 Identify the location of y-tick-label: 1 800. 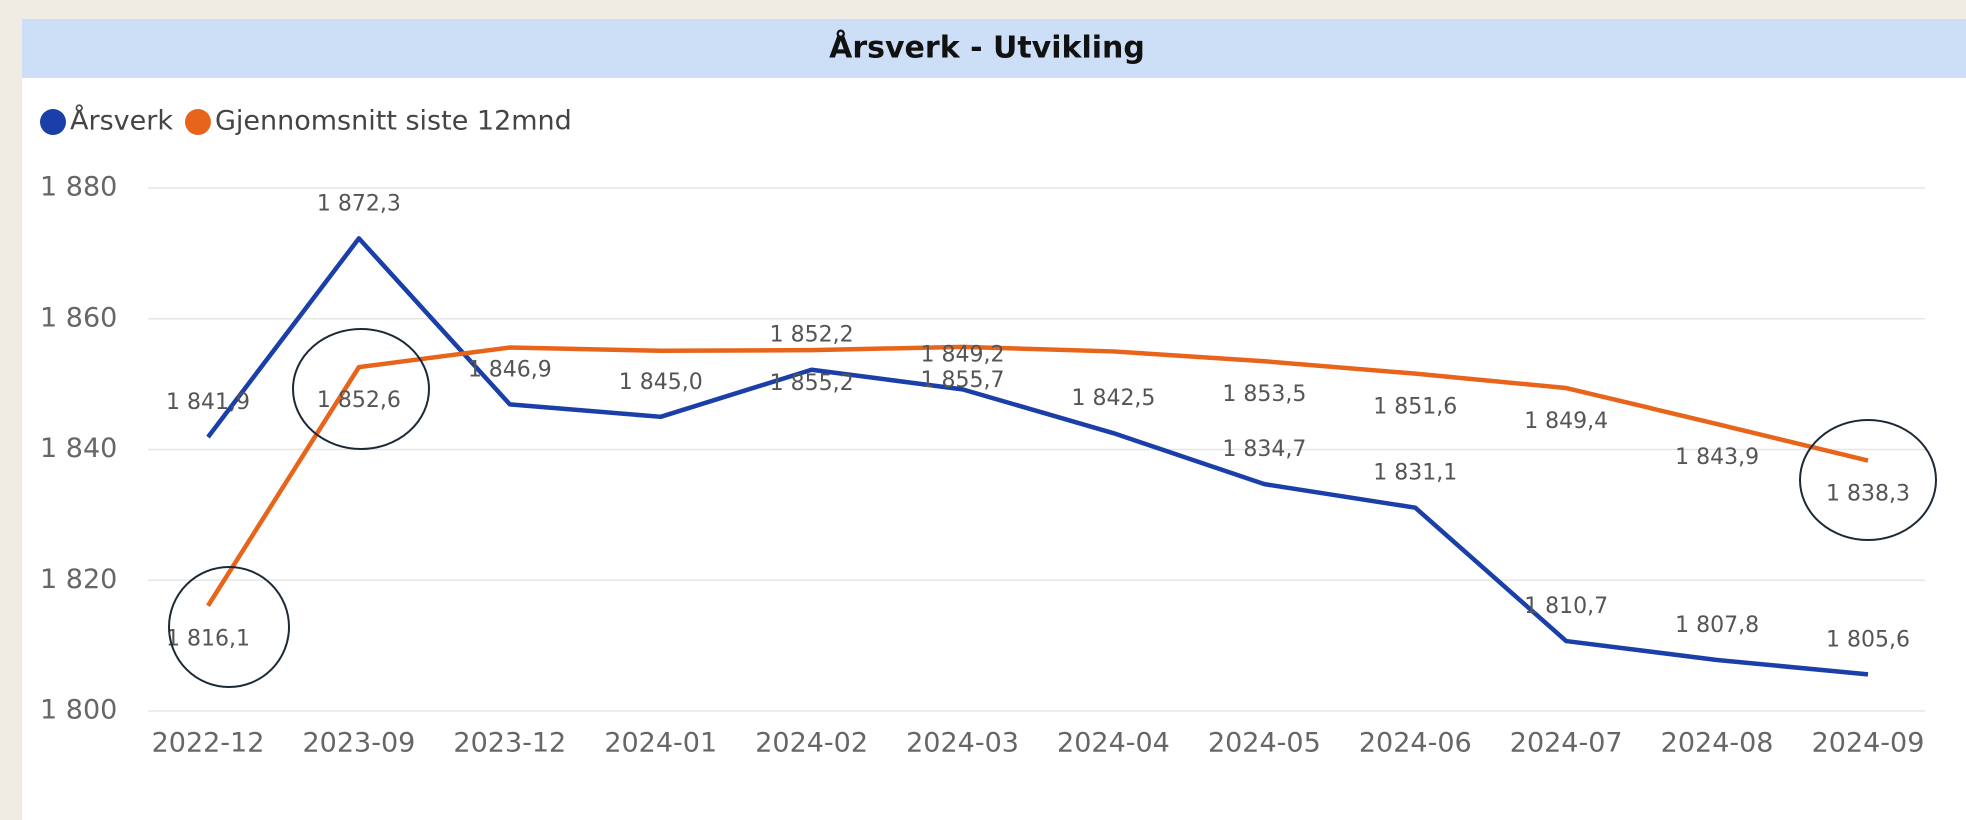
(78, 710).